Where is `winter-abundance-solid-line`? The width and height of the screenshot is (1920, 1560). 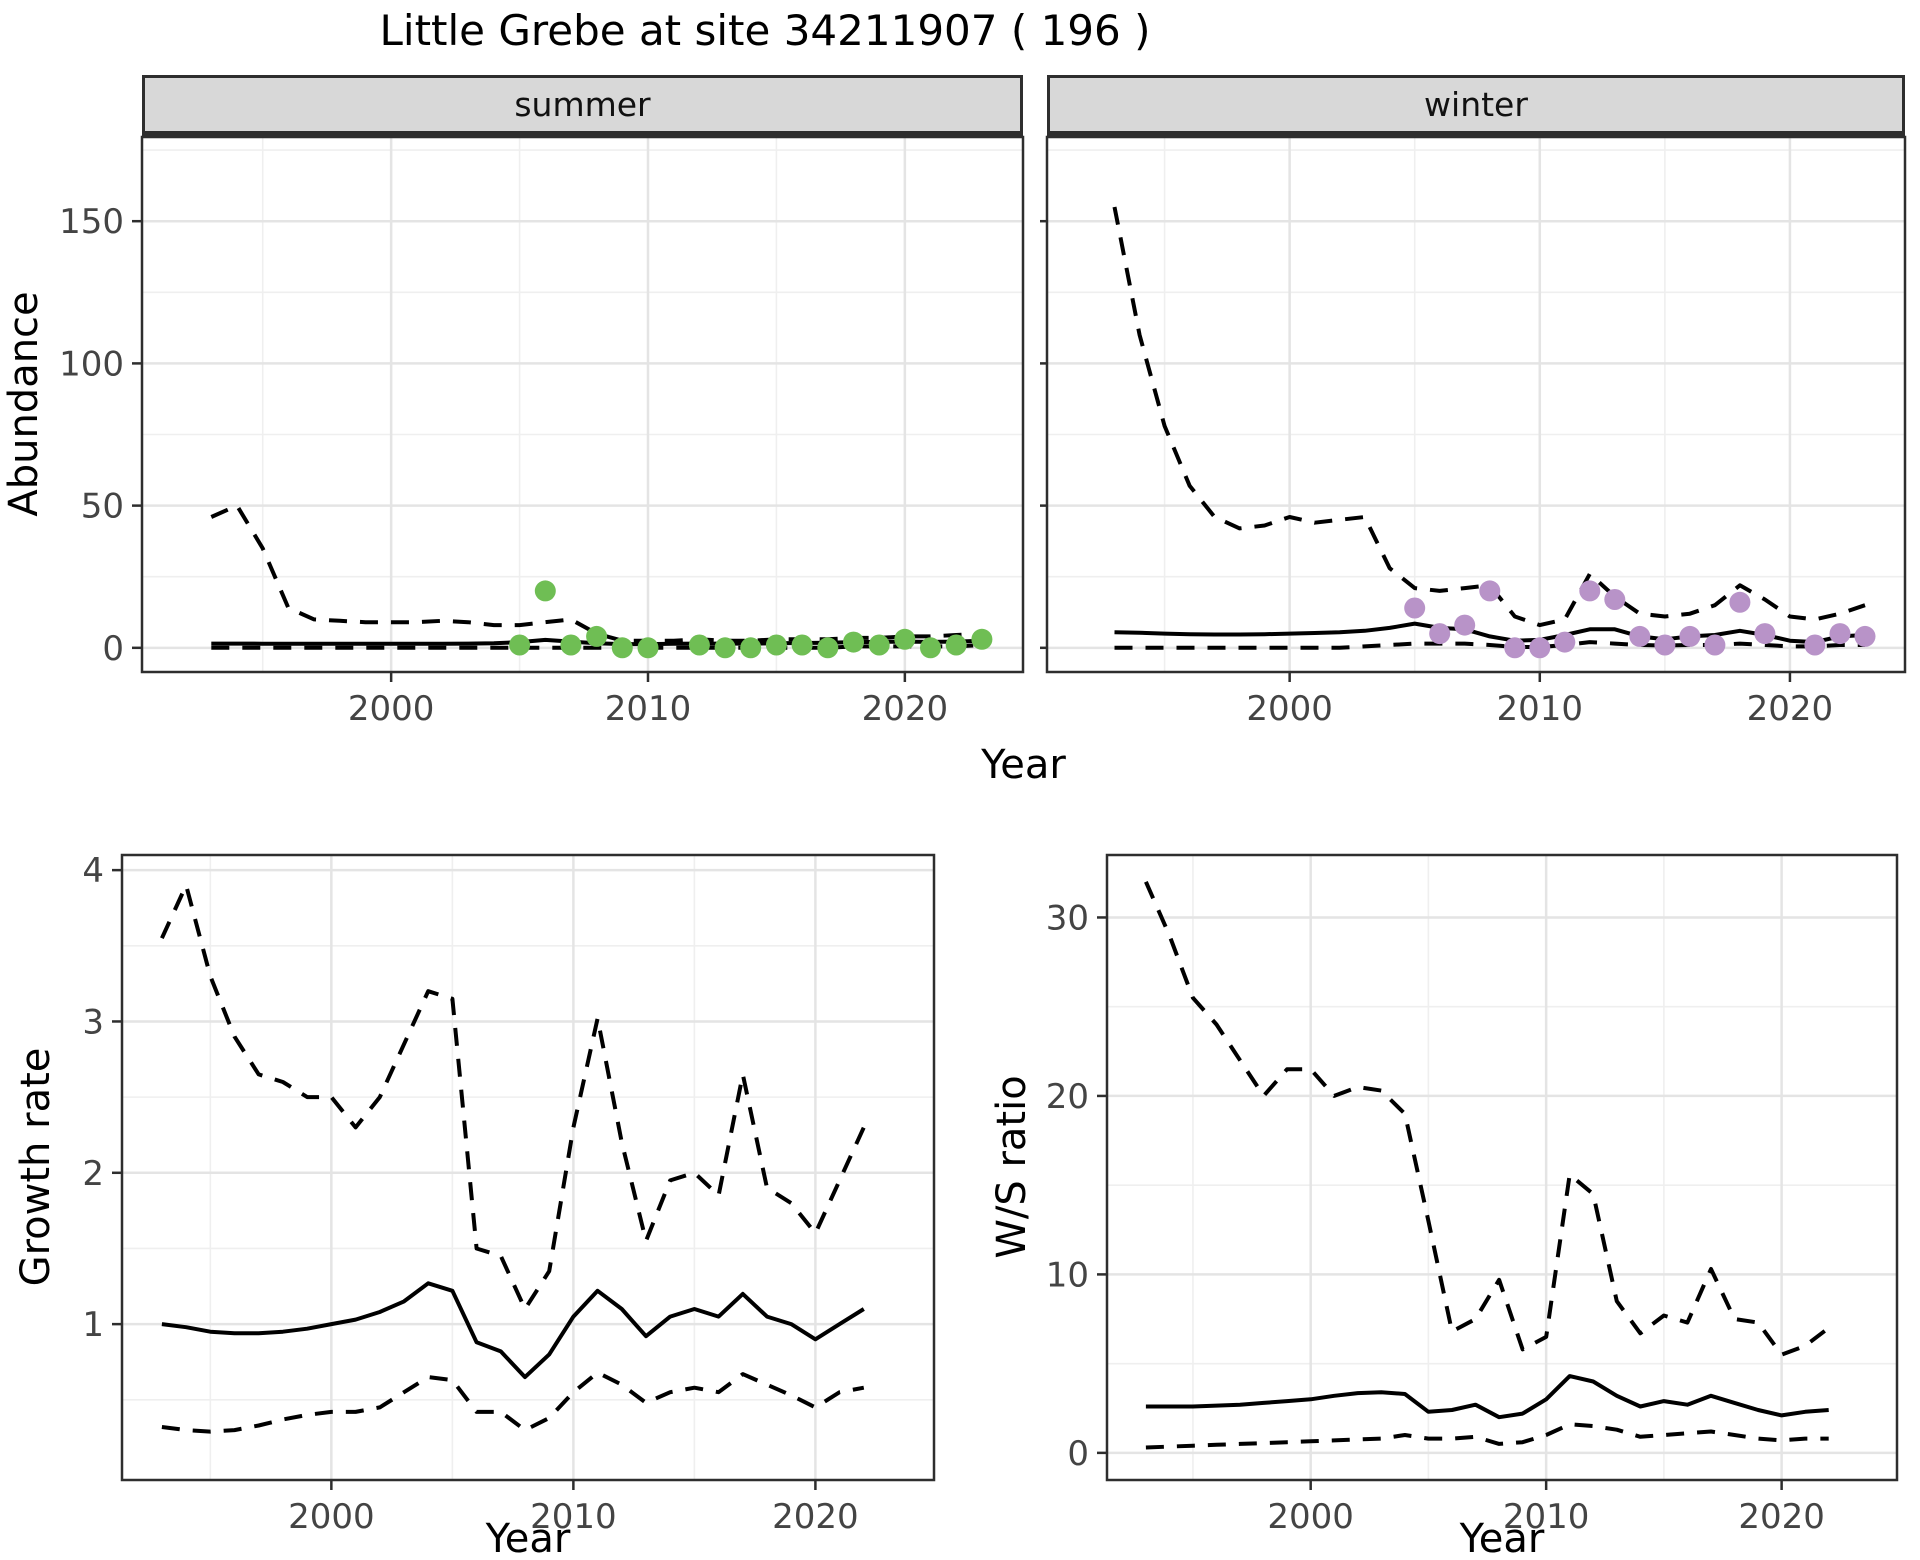
winter-abundance-solid-line is located at coordinates (1490, 633).